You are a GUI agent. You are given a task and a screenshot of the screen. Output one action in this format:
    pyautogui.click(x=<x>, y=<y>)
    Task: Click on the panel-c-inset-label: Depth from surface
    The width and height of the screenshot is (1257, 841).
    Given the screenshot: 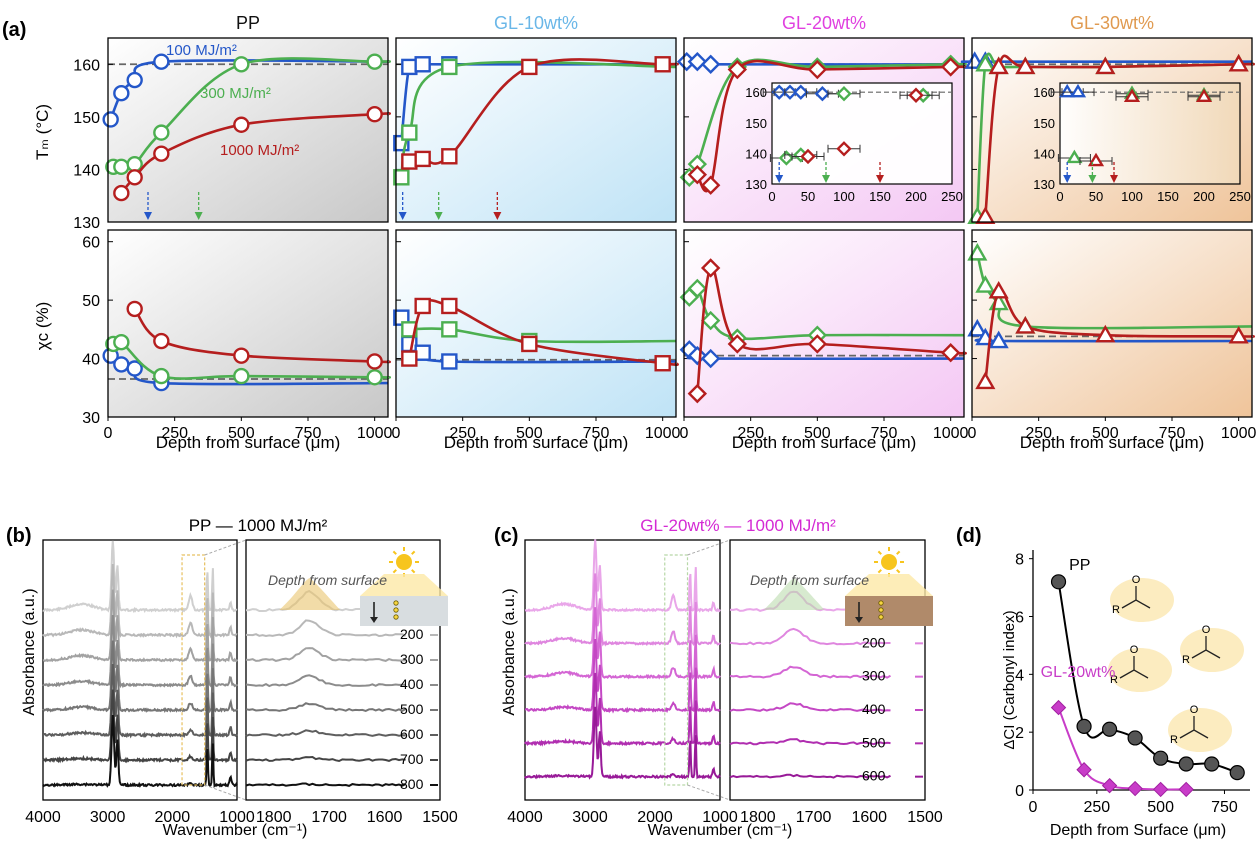 What is the action you would take?
    pyautogui.click(x=809, y=580)
    